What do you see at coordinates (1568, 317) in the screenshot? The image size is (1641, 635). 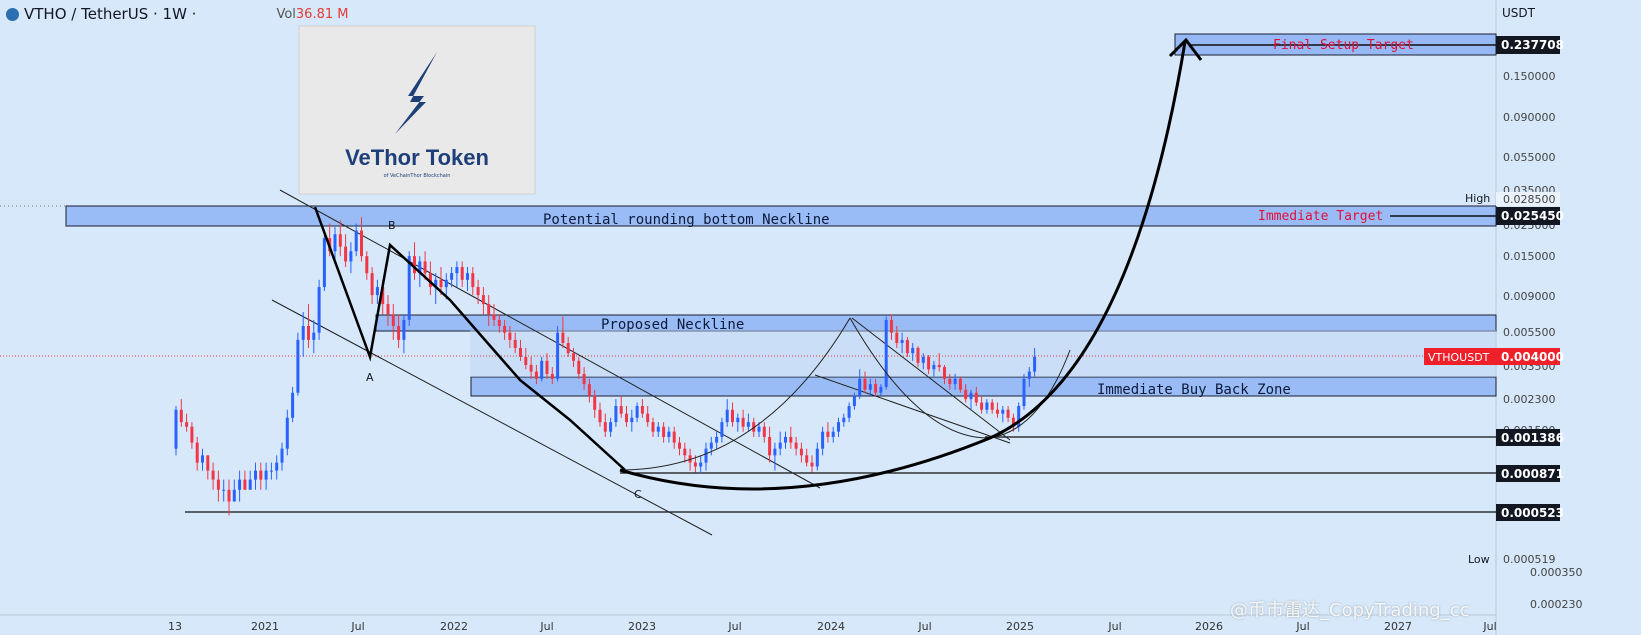 I see `price-axis` at bounding box center [1568, 317].